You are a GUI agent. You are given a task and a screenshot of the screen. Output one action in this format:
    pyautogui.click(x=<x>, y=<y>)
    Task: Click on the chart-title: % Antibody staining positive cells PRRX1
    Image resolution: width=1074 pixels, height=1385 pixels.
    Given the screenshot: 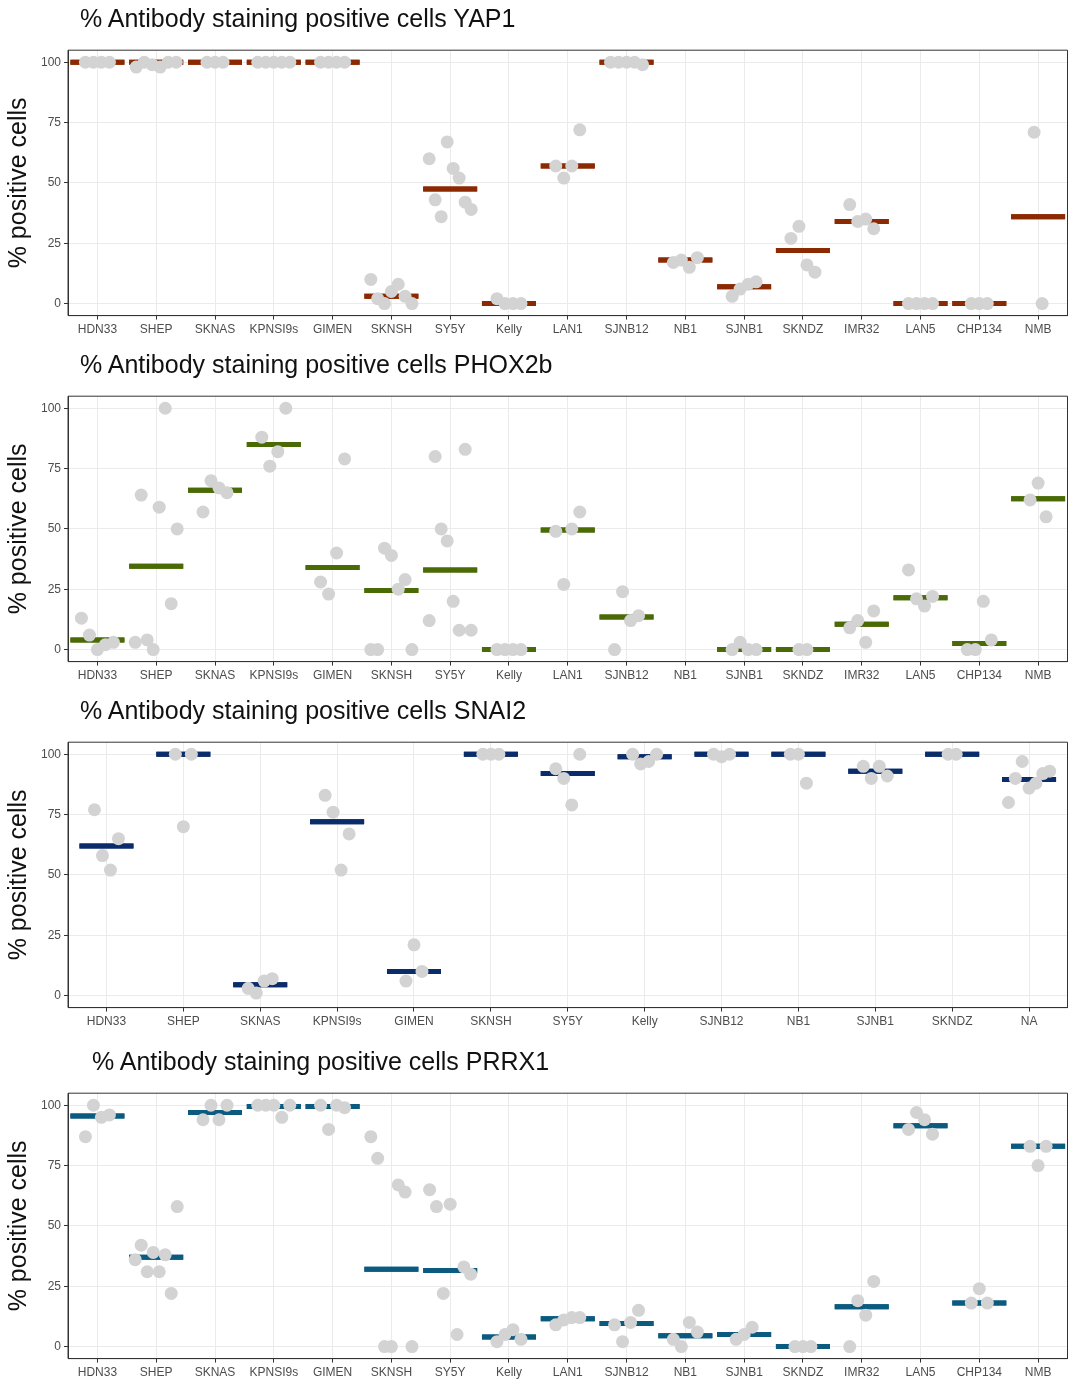 What is the action you would take?
    pyautogui.click(x=321, y=1061)
    